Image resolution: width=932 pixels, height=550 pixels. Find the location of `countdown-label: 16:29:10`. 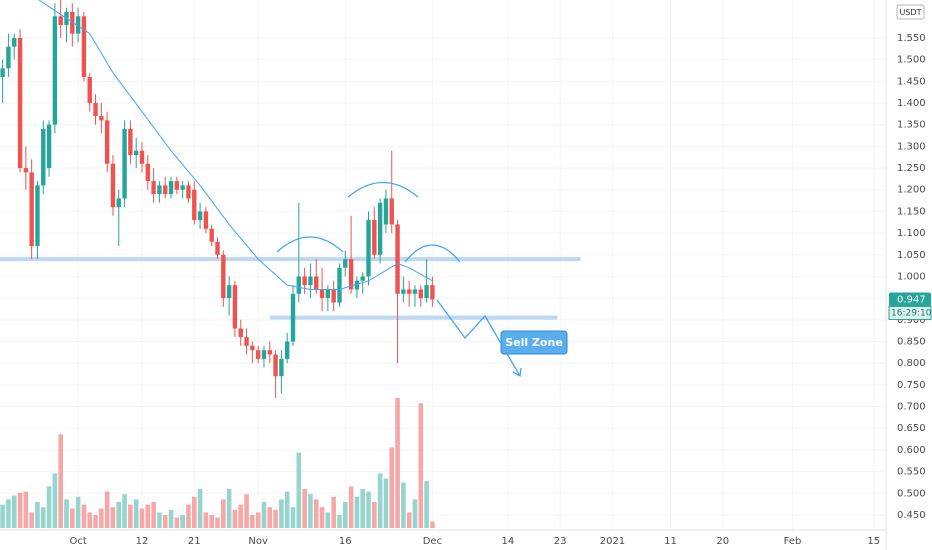

countdown-label: 16:29:10 is located at coordinates (911, 313).